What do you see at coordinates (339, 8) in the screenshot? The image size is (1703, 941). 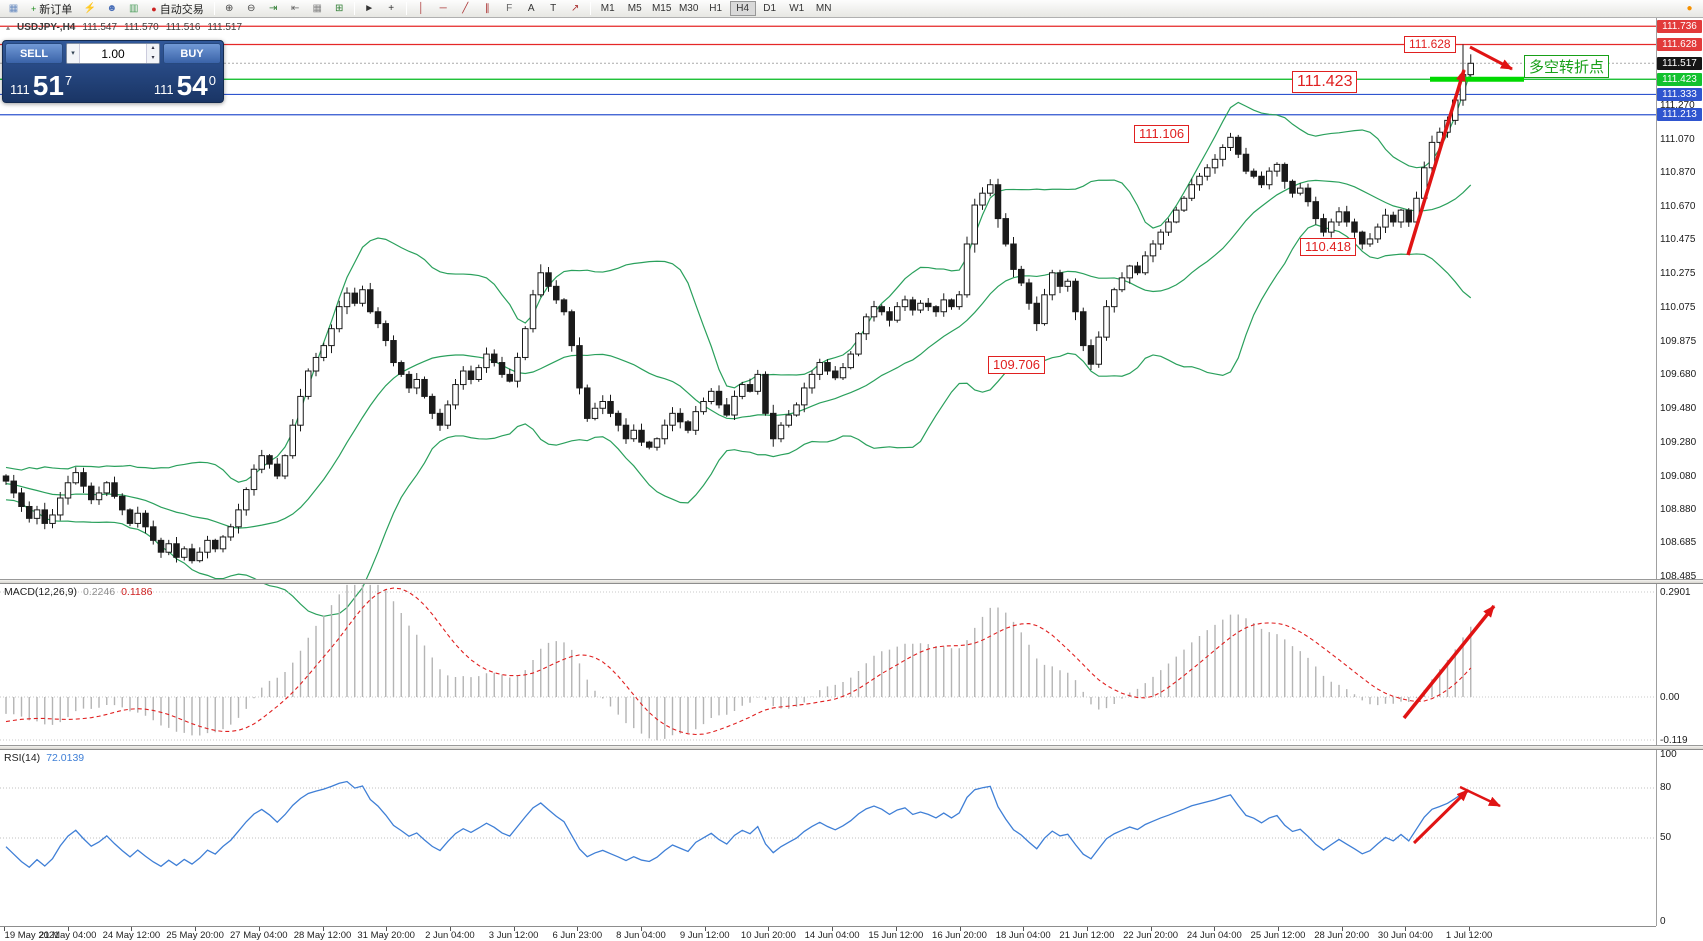 I see `new-window-icon: ⊞` at bounding box center [339, 8].